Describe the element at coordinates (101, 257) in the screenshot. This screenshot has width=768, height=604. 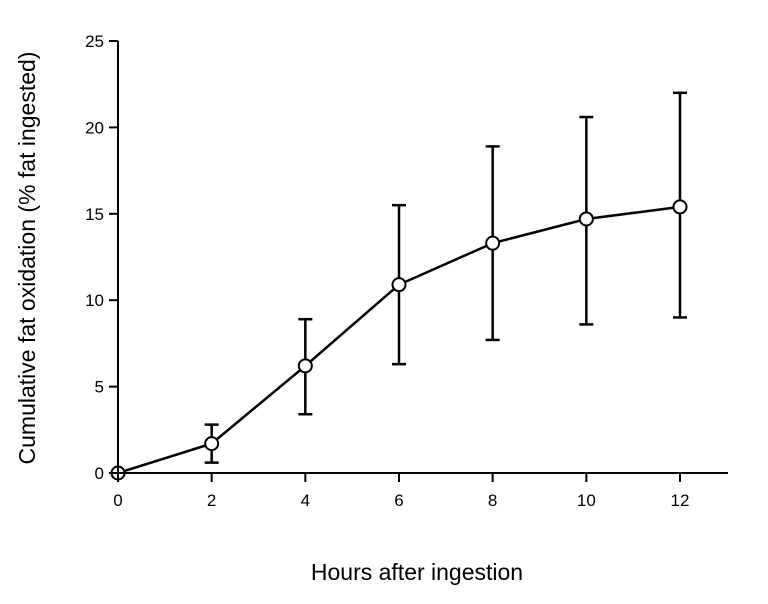
I see `y-axis-ticks: 0 5 10 15 20 25` at that location.